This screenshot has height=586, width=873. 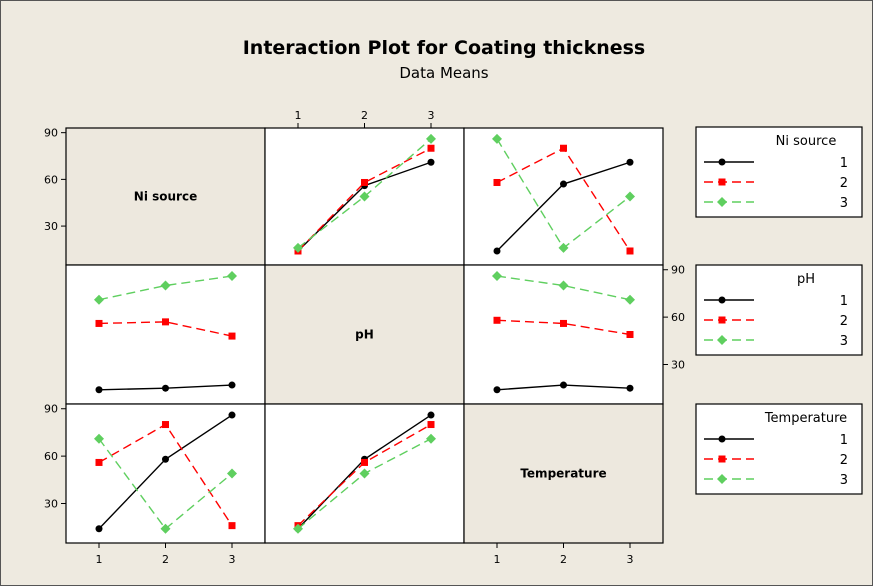 I want to click on chart-subtitle: Data Means, so click(x=443, y=73).